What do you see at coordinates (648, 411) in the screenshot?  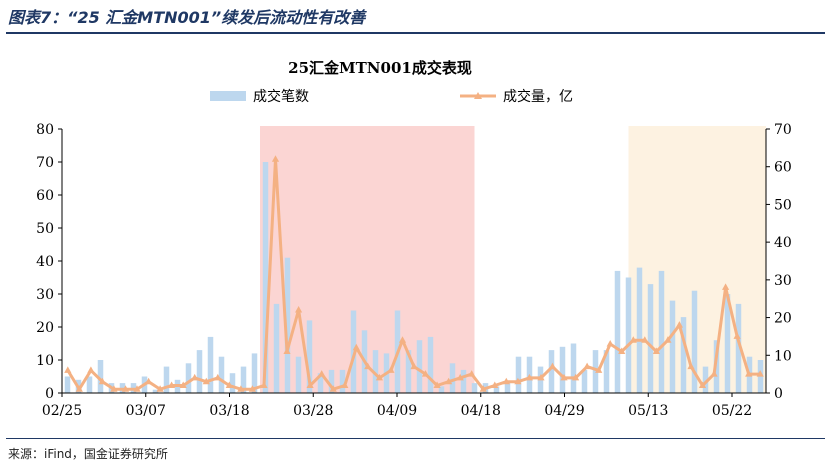 I see `x-tick-label: 05/13` at bounding box center [648, 411].